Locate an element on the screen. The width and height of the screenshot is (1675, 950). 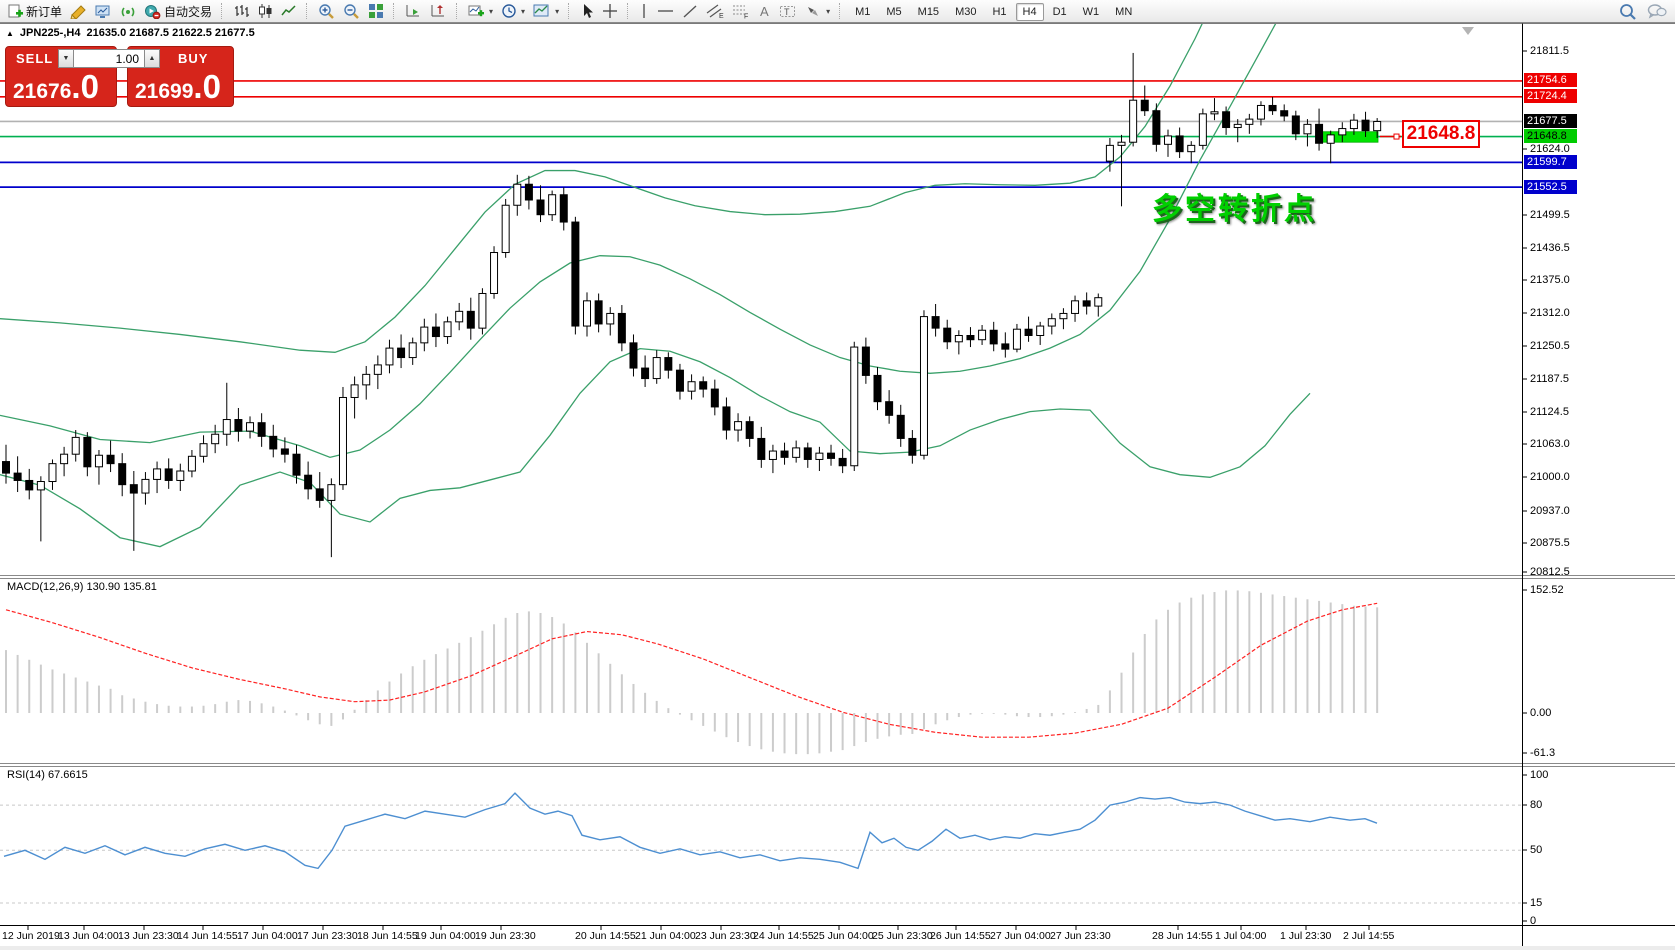
bar-chart-button is located at coordinates (241, 11).